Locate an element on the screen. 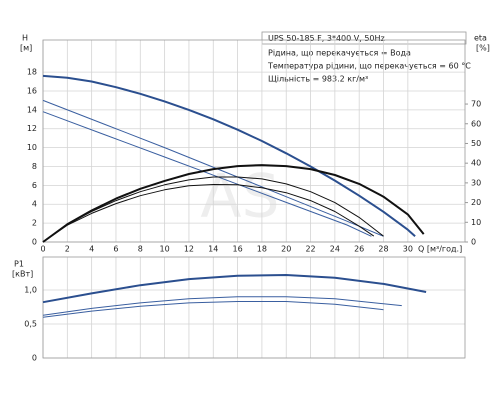 This screenshot has height=400, width=500. x-tick-label: 2 is located at coordinates (67, 249).